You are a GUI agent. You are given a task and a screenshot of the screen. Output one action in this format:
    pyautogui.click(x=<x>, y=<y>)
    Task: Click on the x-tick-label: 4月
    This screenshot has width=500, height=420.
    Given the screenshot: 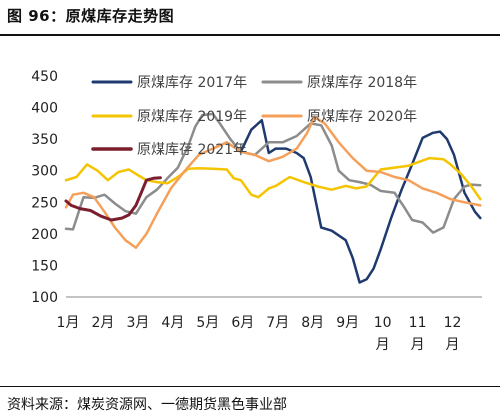 What is the action you would take?
    pyautogui.click(x=172, y=323)
    